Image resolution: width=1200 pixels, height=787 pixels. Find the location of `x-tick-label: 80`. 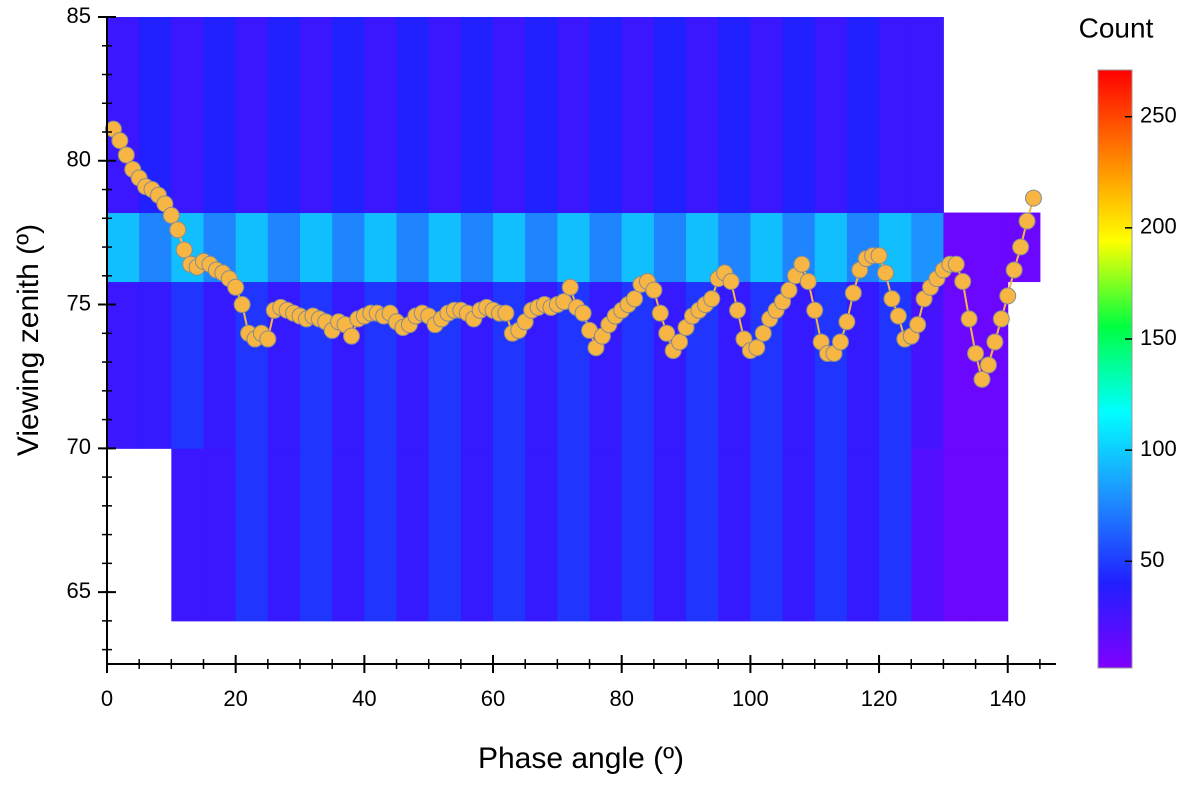

x-tick-label: 80 is located at coordinates (621, 698).